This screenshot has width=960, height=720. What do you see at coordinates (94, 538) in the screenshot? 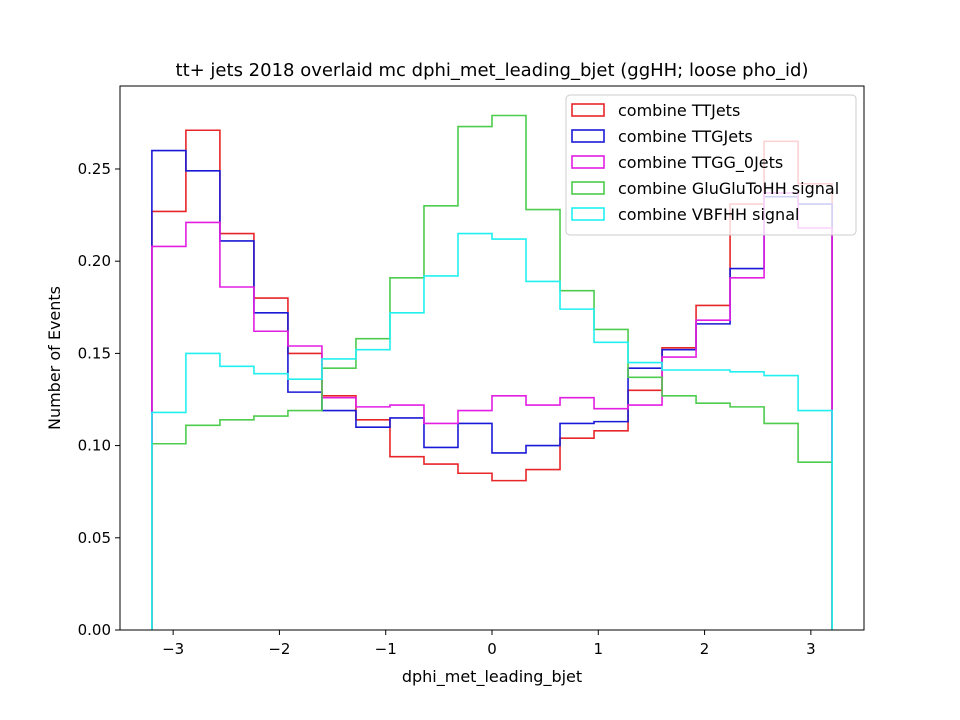
I see `y-tick-label: 0.05` at bounding box center [94, 538].